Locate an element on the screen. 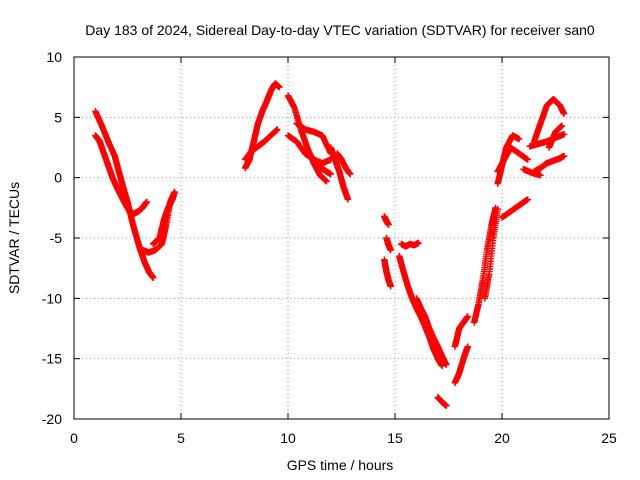 Image resolution: width=640 pixels, height=480 pixels. x-tick-label: 5 is located at coordinates (181, 438).